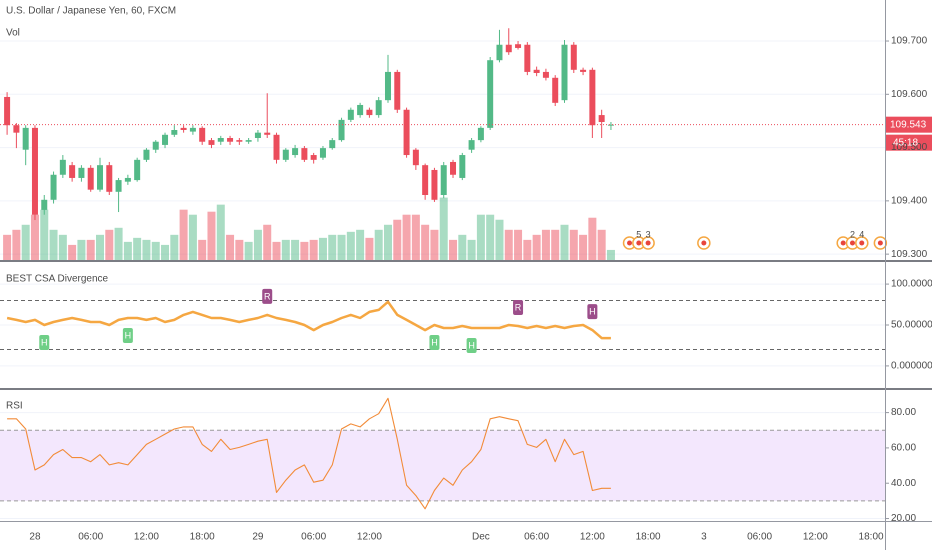  Describe the element at coordinates (911, 284) in the screenshot. I see `y-tick-label: 100.000000` at that location.